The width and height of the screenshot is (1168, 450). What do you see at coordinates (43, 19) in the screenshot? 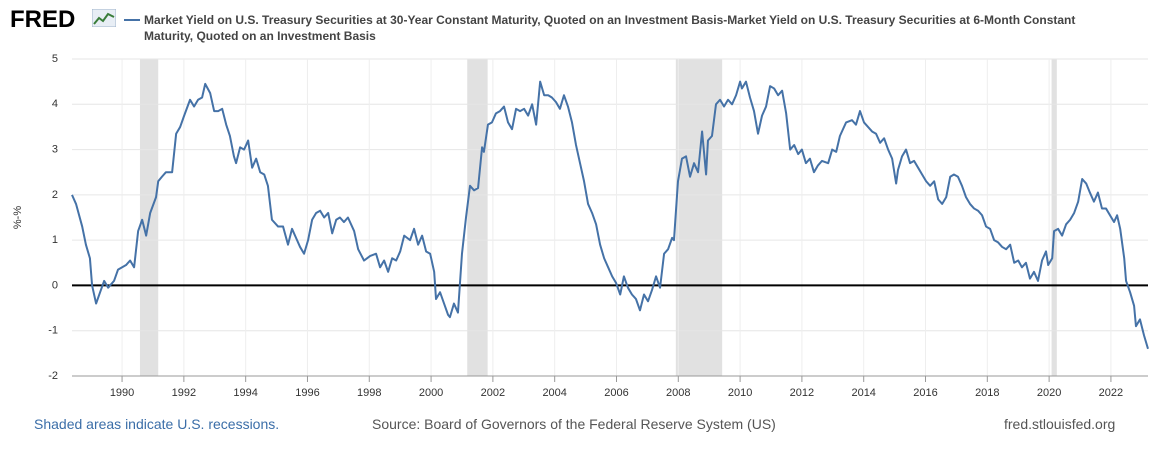
I see `logo: FRED` at bounding box center [43, 19].